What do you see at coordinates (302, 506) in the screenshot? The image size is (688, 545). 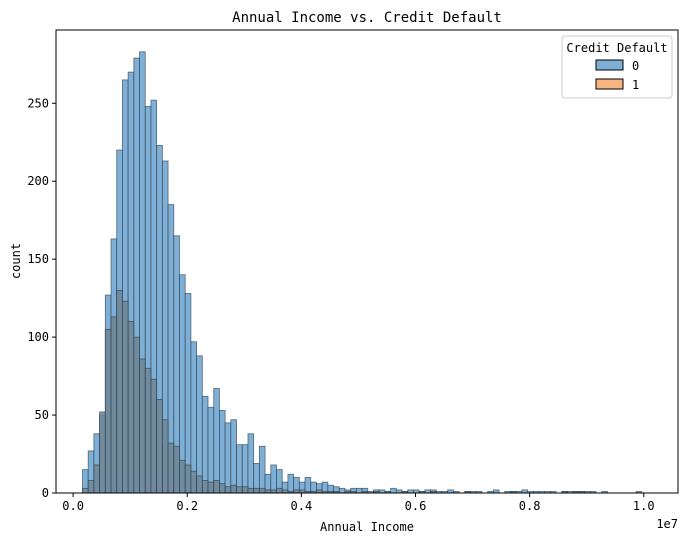 I see `x-tick-label: 0.4` at bounding box center [302, 506].